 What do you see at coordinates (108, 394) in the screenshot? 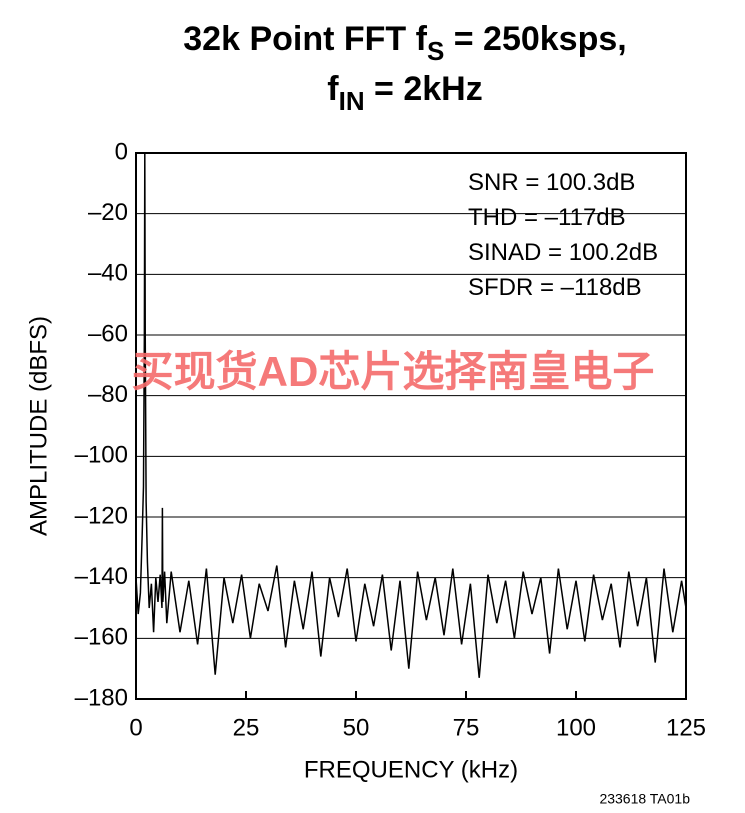
I see `y-tick-label: –80` at bounding box center [108, 394].